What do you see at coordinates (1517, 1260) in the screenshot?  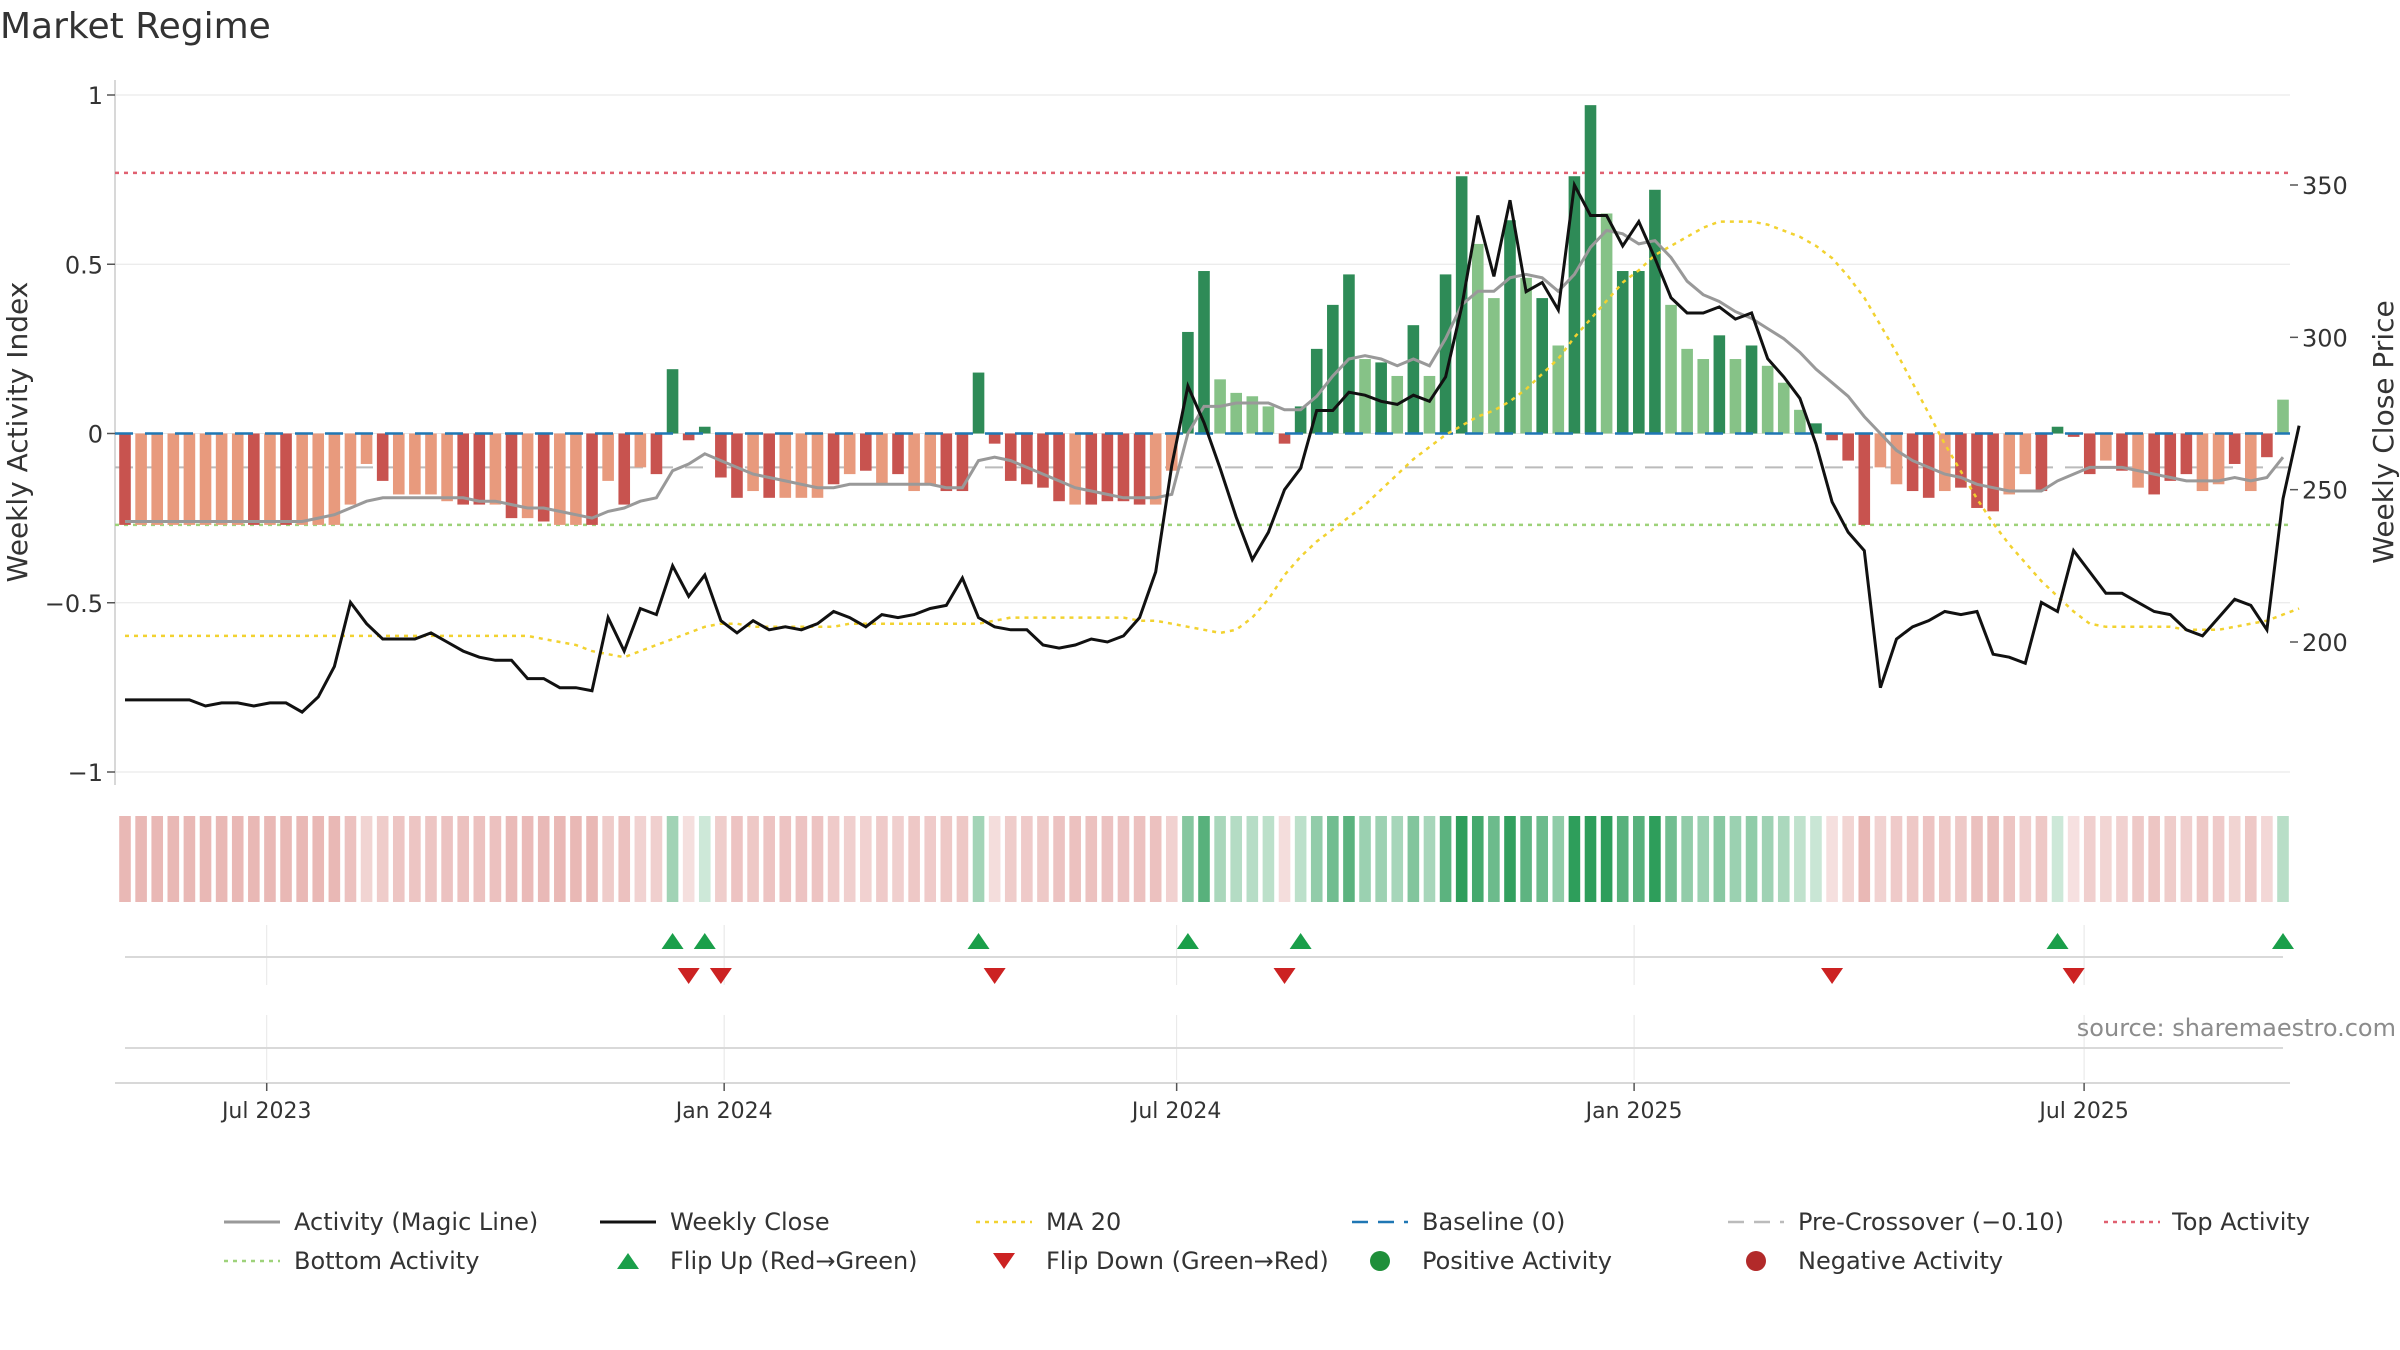 I see `legend-label: Positive Activity` at bounding box center [1517, 1260].